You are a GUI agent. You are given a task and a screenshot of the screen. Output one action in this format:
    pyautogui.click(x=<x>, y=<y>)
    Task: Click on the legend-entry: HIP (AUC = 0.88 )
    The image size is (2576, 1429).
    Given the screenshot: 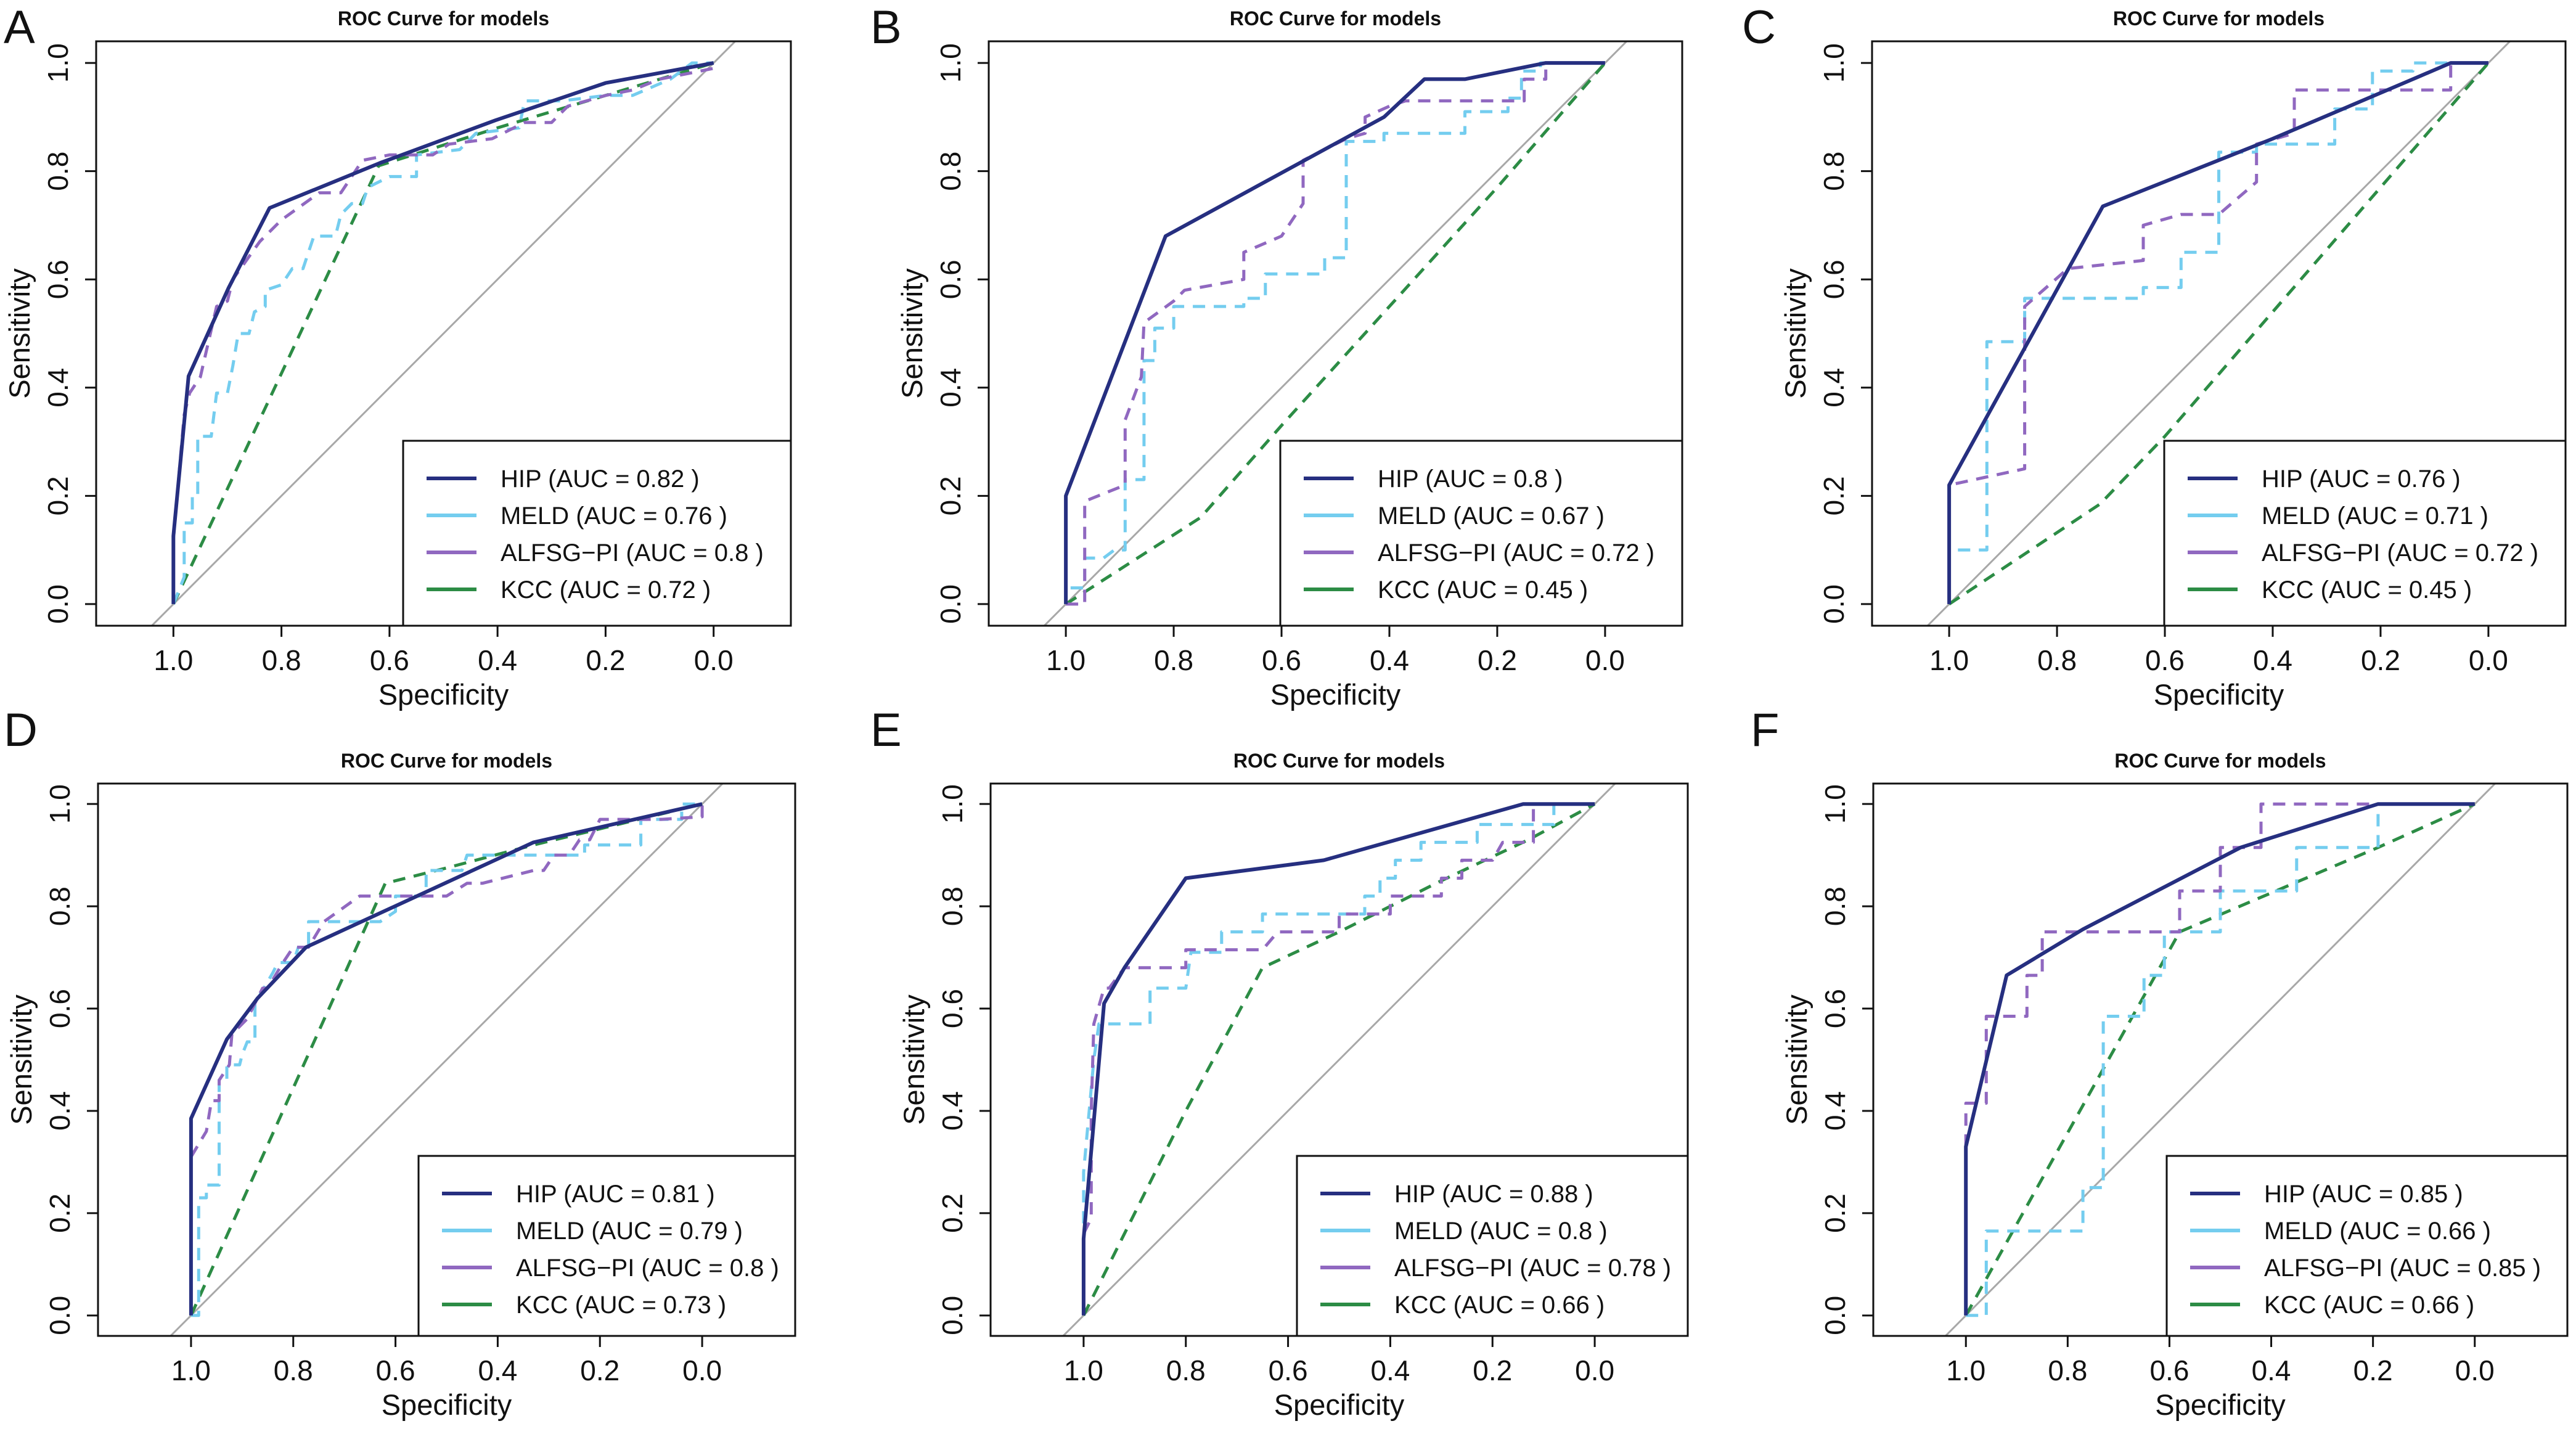 What is the action you would take?
    pyautogui.click(x=1493, y=1194)
    